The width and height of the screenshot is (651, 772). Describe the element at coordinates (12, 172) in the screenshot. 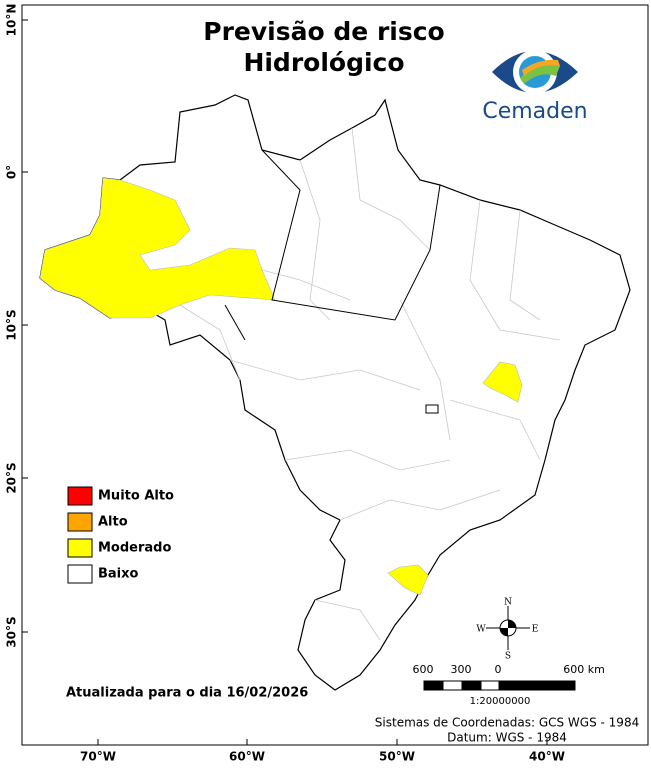

I see `lat-label: 0°` at that location.